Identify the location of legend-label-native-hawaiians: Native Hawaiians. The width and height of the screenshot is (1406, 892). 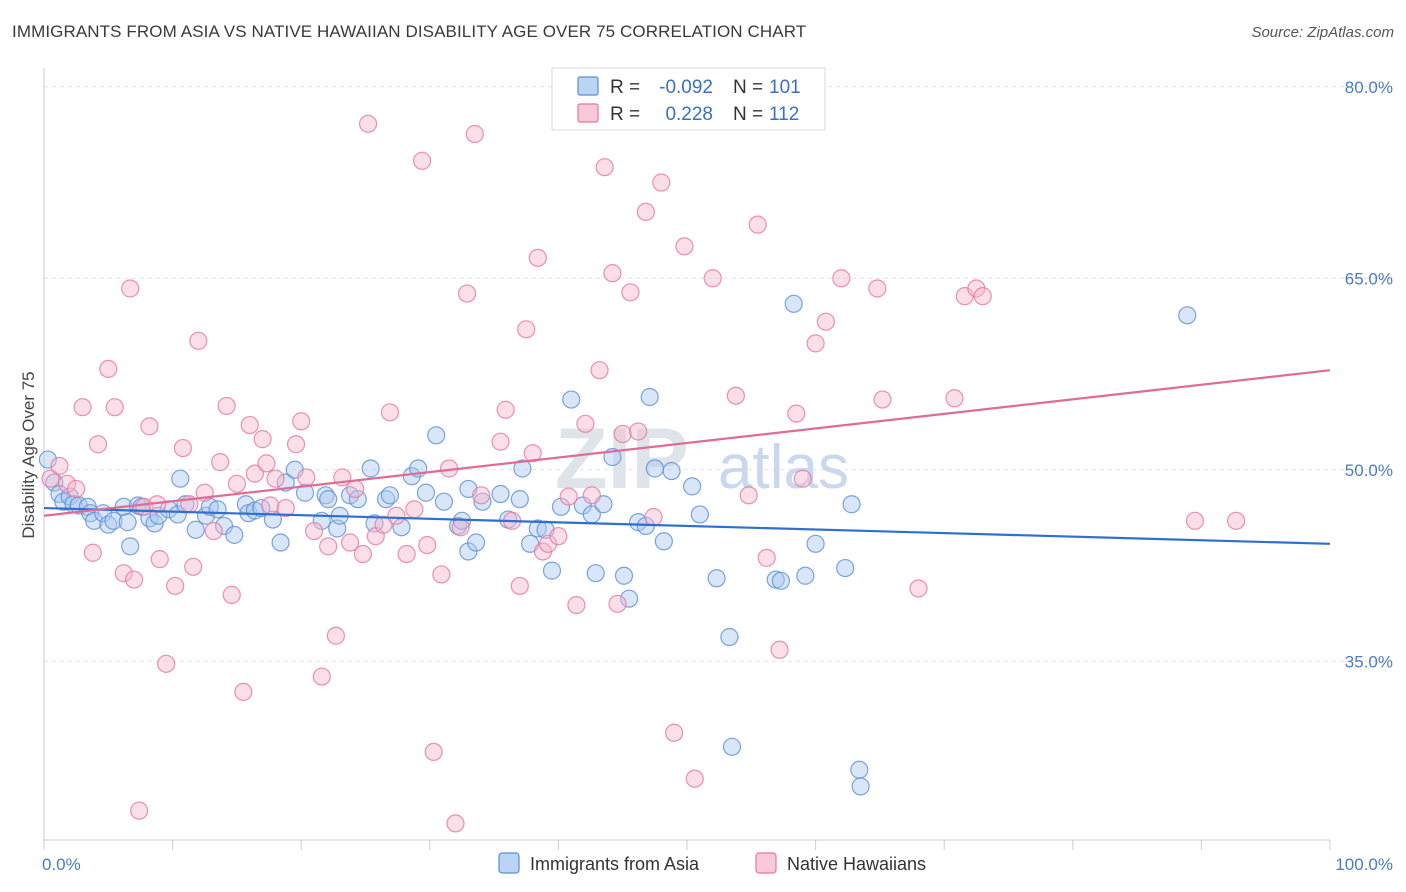
(856, 864).